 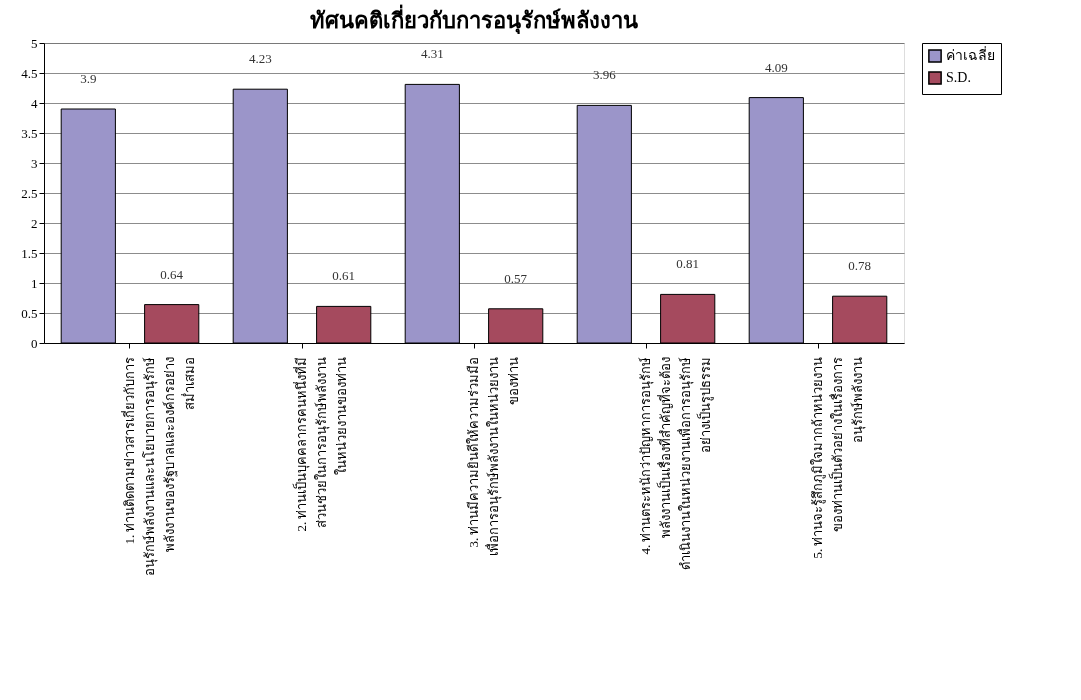 What do you see at coordinates (970, 54) in the screenshot?
I see `legend-label: ค่าเฉลี่ย` at bounding box center [970, 54].